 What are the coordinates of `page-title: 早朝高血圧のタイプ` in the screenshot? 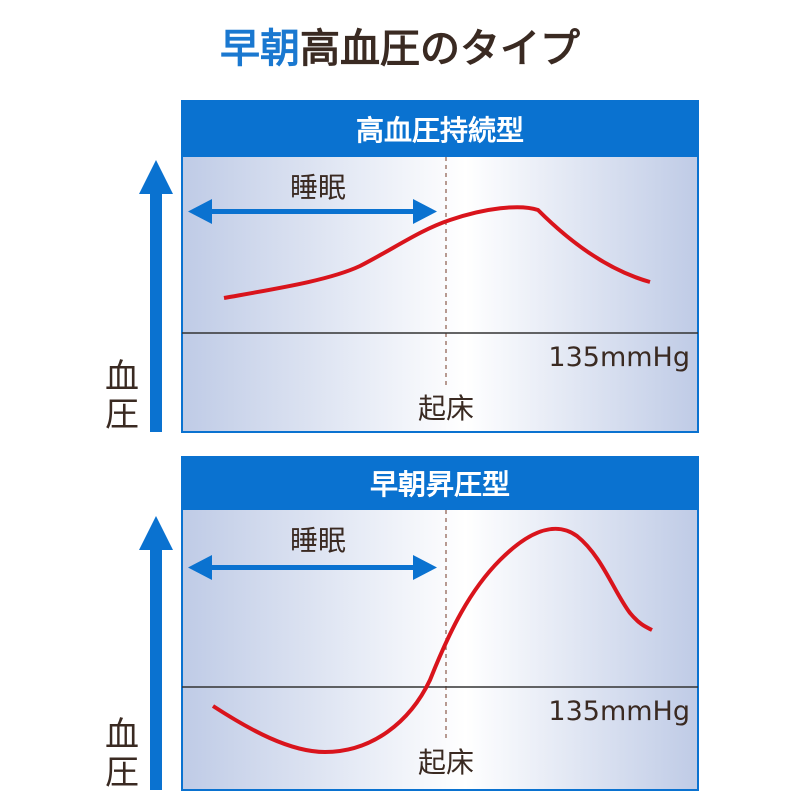 It's located at (400, 49).